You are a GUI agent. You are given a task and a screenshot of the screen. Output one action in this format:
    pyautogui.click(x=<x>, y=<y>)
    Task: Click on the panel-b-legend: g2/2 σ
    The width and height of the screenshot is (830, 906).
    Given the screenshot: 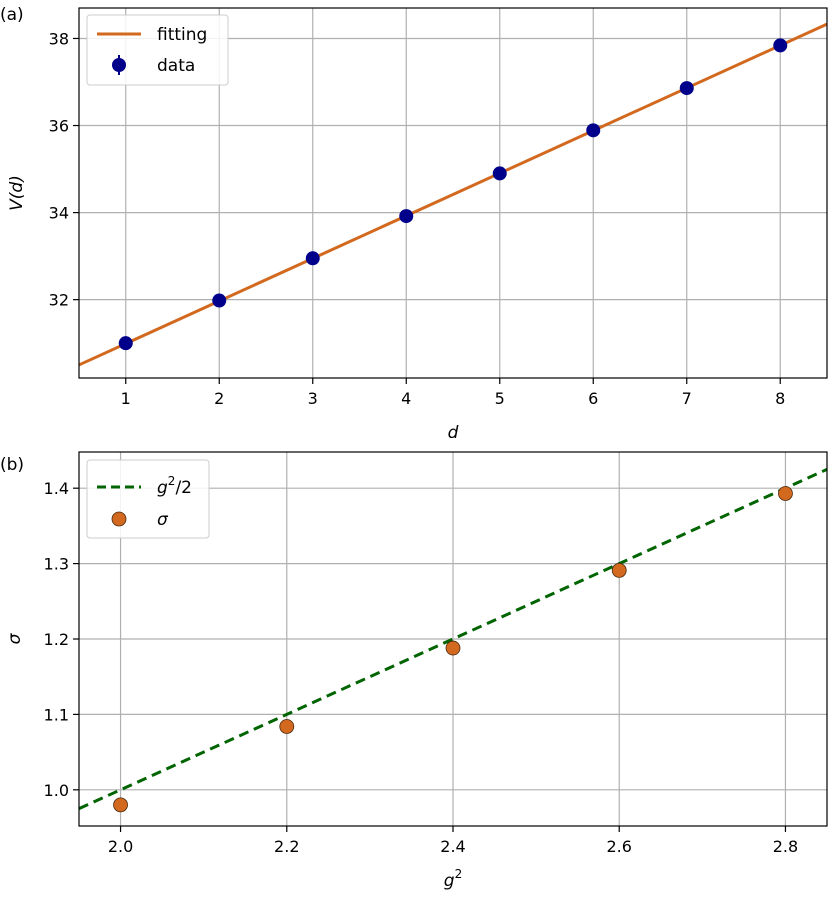 What is the action you would take?
    pyautogui.click(x=148, y=499)
    